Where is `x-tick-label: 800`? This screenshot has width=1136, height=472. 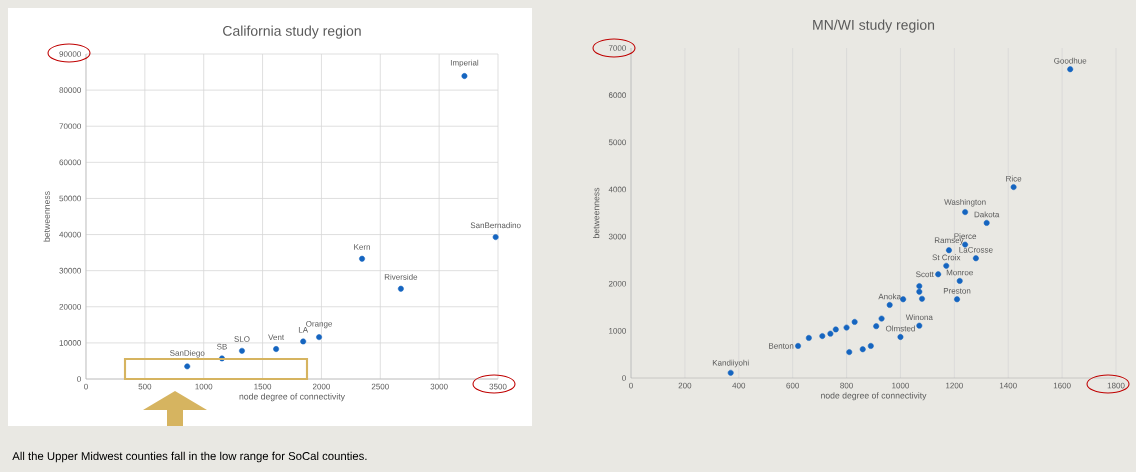 x-tick-label: 800 is located at coordinates (846, 385).